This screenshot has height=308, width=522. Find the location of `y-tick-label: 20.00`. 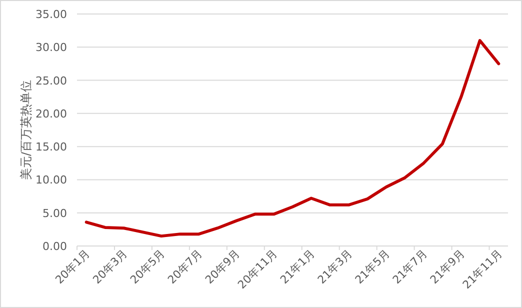

y-tick-label: 20.00 is located at coordinates (51, 113).